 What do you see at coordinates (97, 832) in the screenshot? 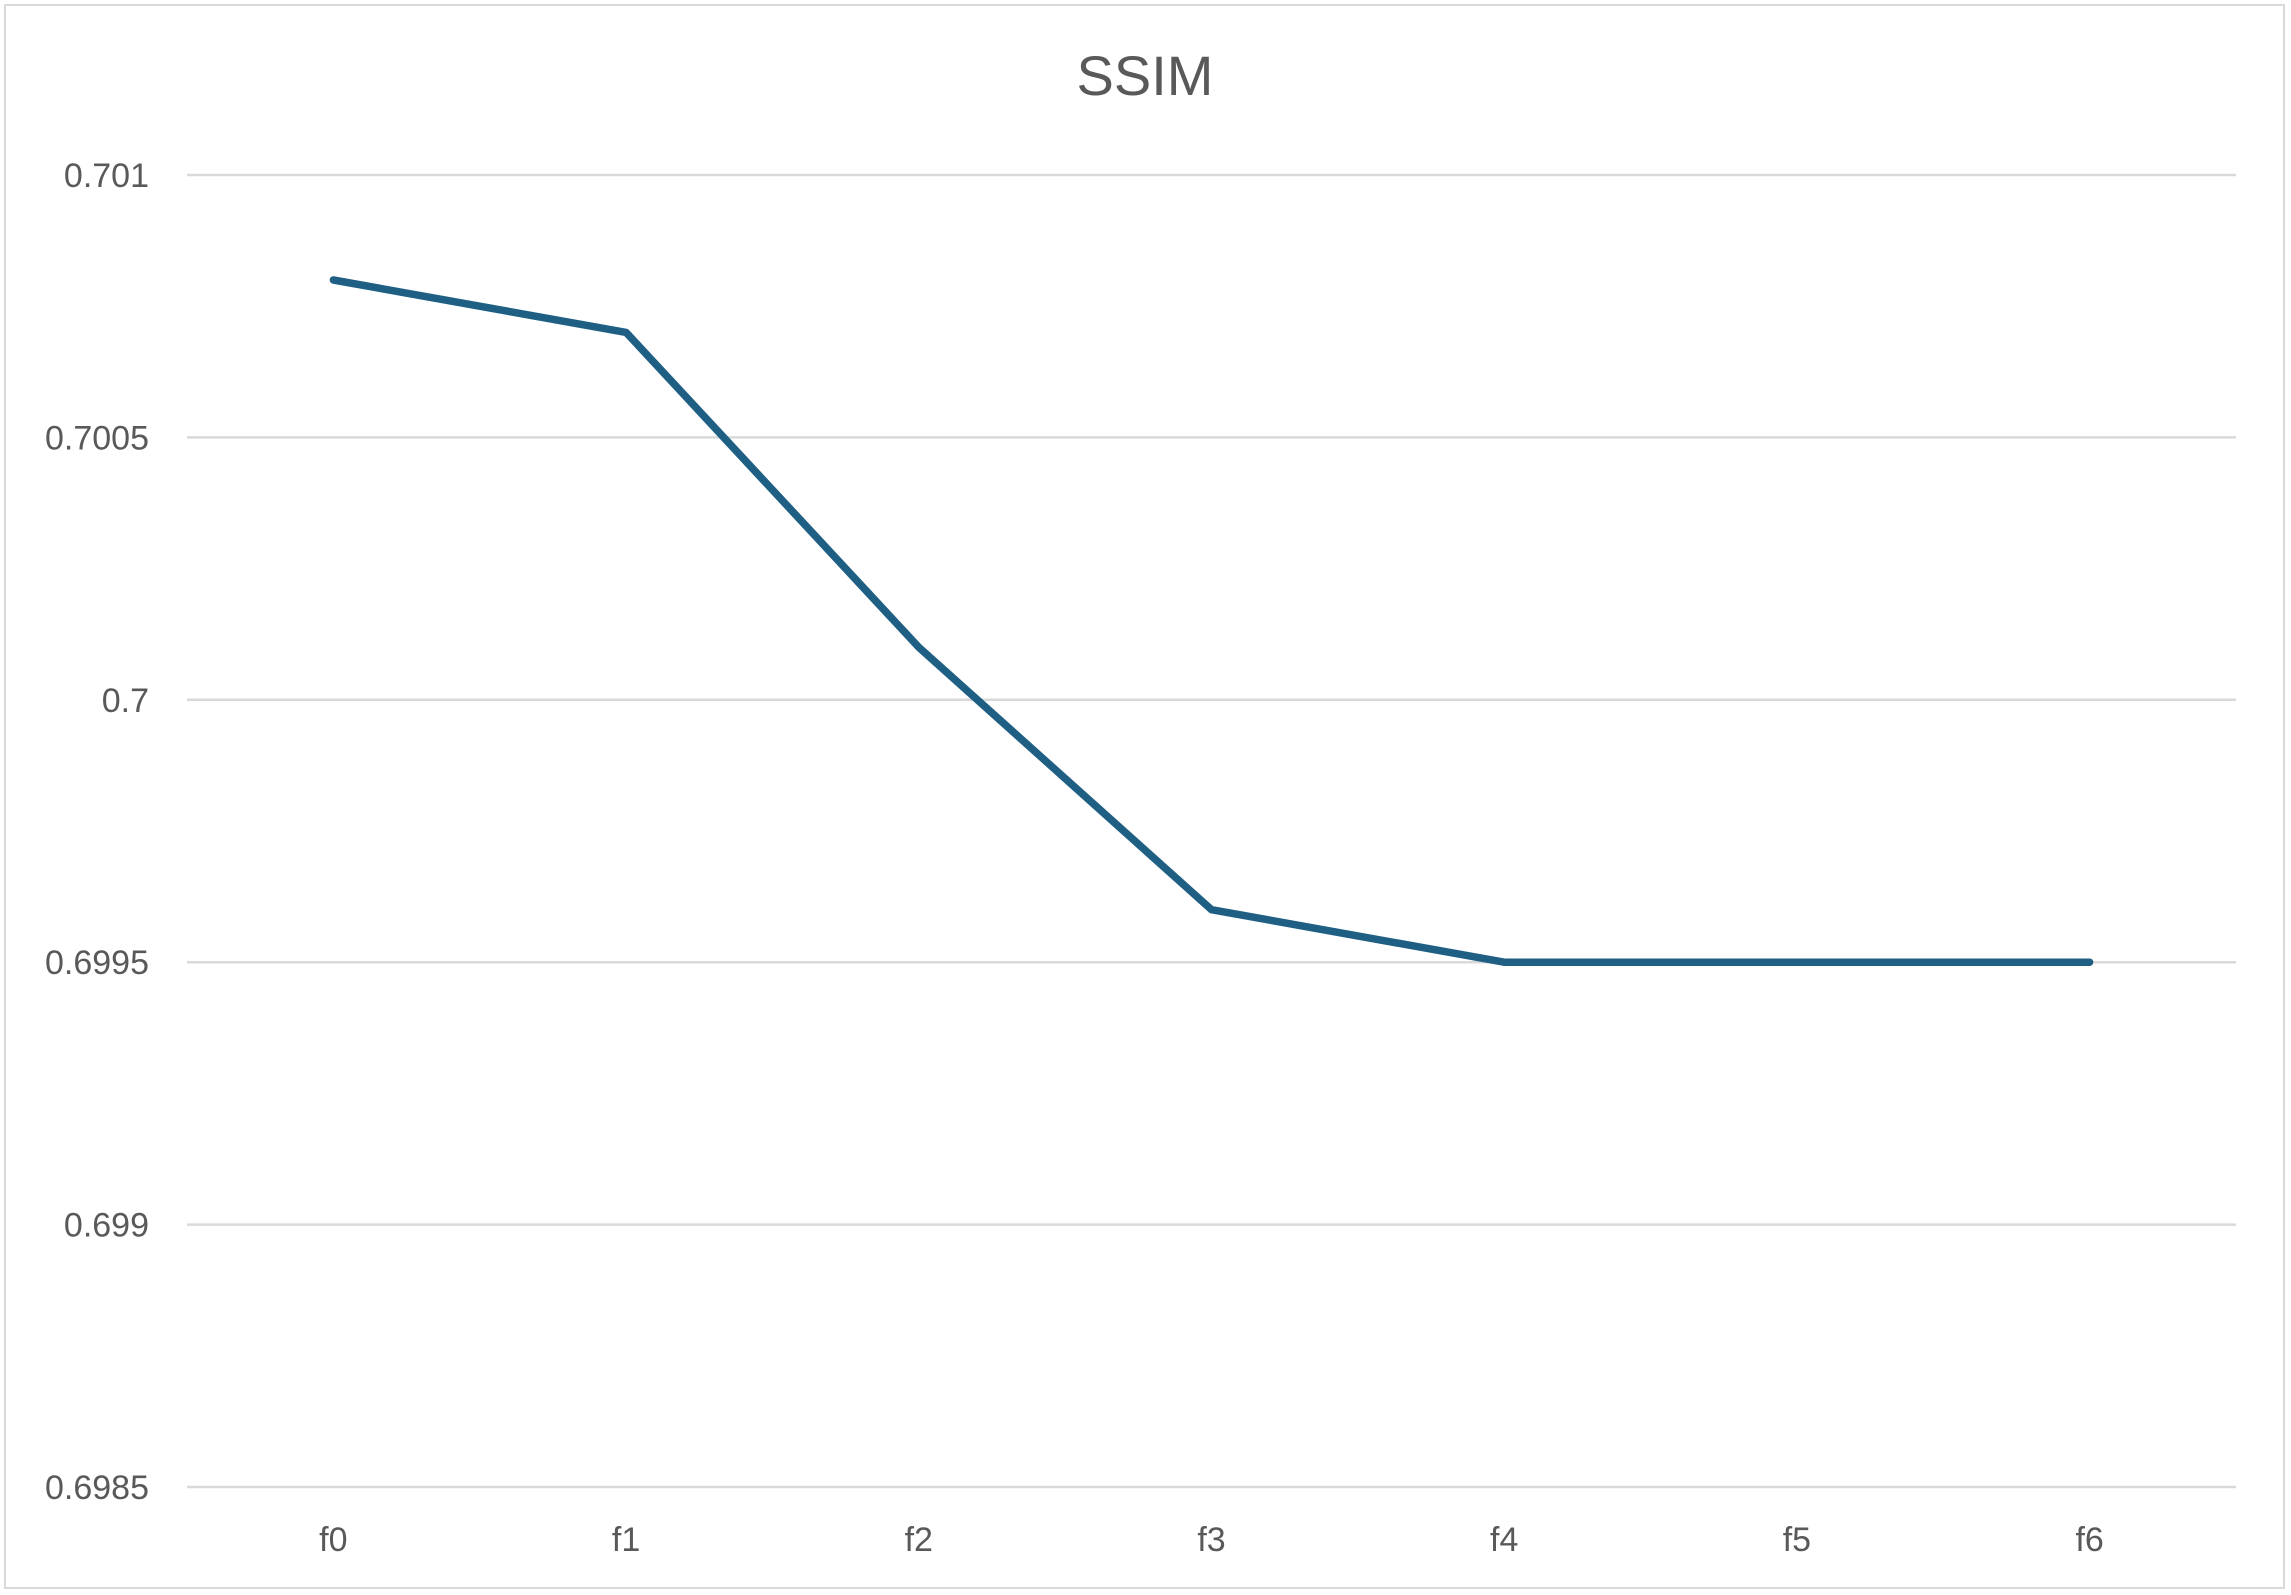
I see `y-axis-tick-labels: 0.701 0.7005 0.7 0.6995 0.699 0.6985` at bounding box center [97, 832].